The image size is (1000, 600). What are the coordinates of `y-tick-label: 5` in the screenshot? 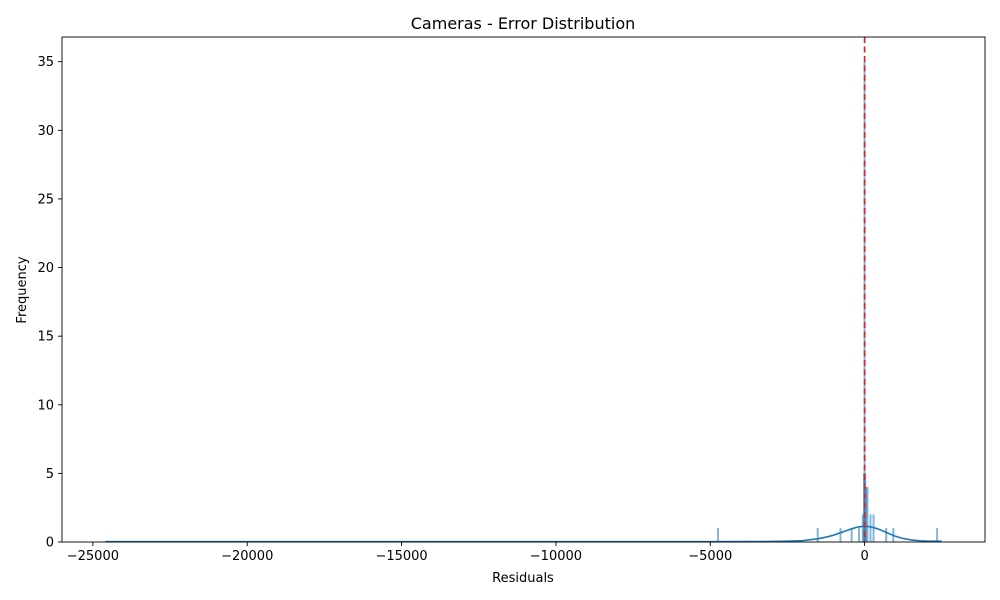 It's located at (50, 474).